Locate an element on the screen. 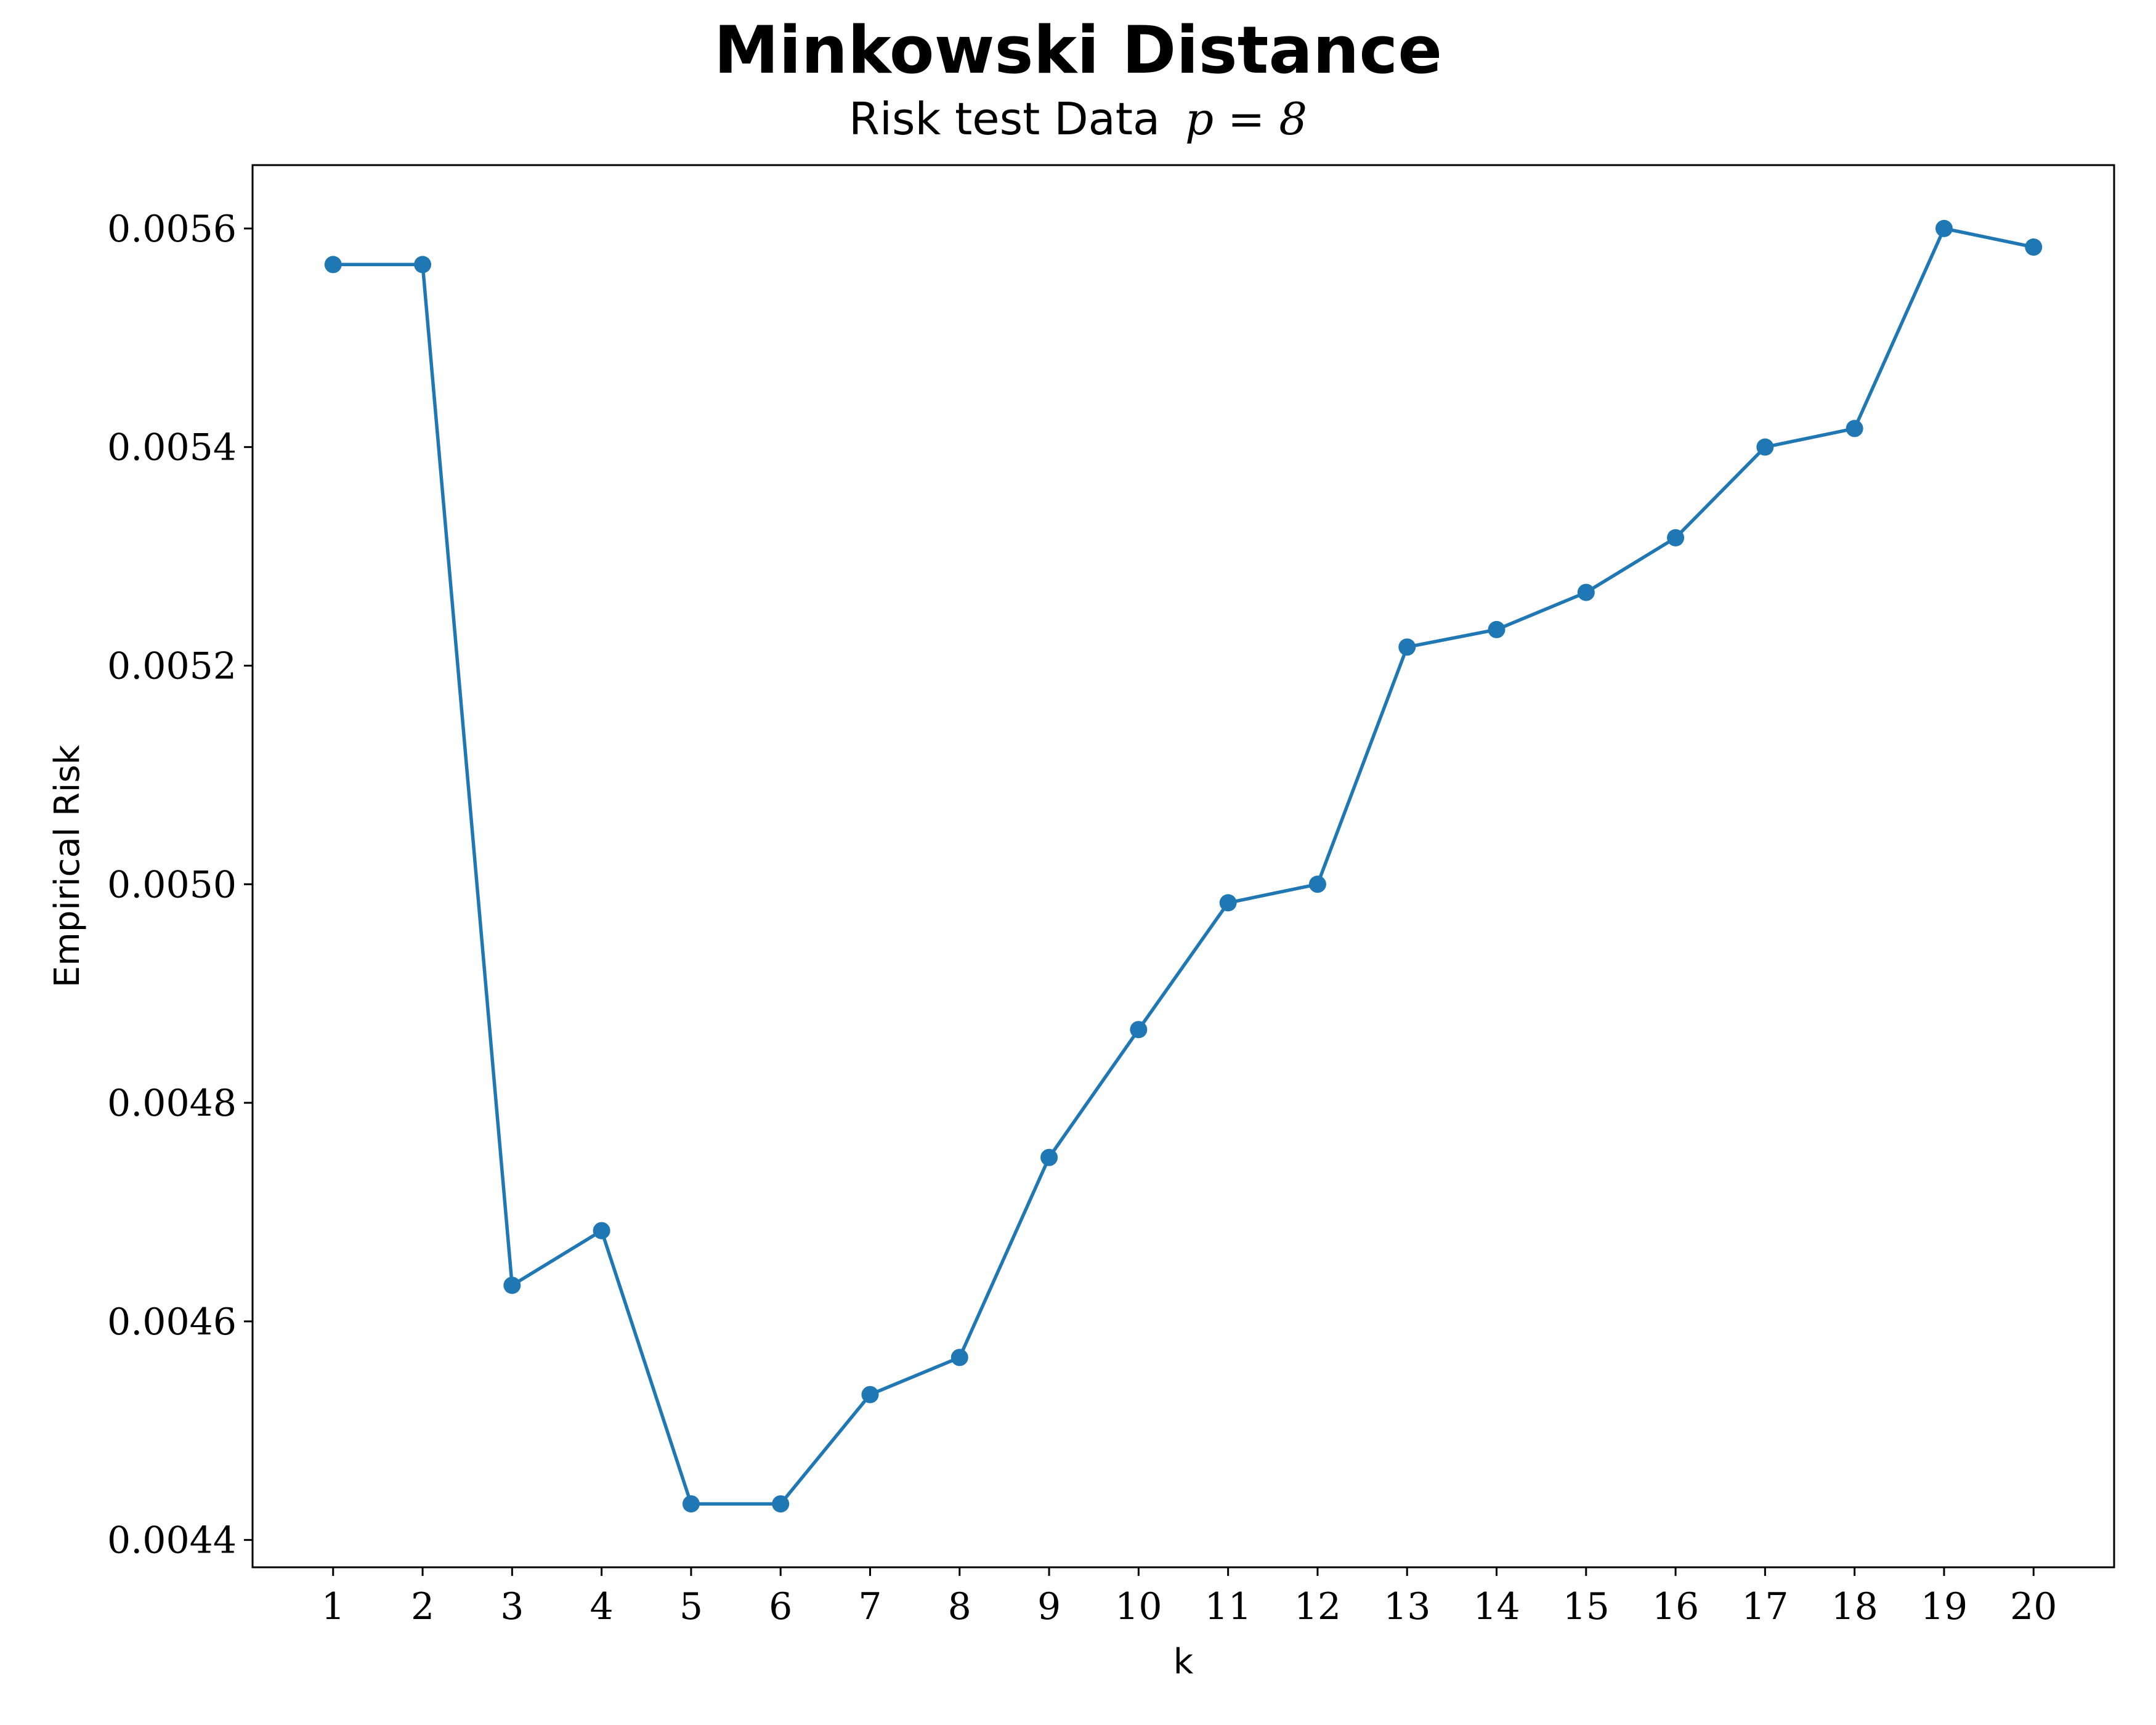 This screenshot has height=1725, width=2156. x-tick-label: 7 is located at coordinates (869, 1606).